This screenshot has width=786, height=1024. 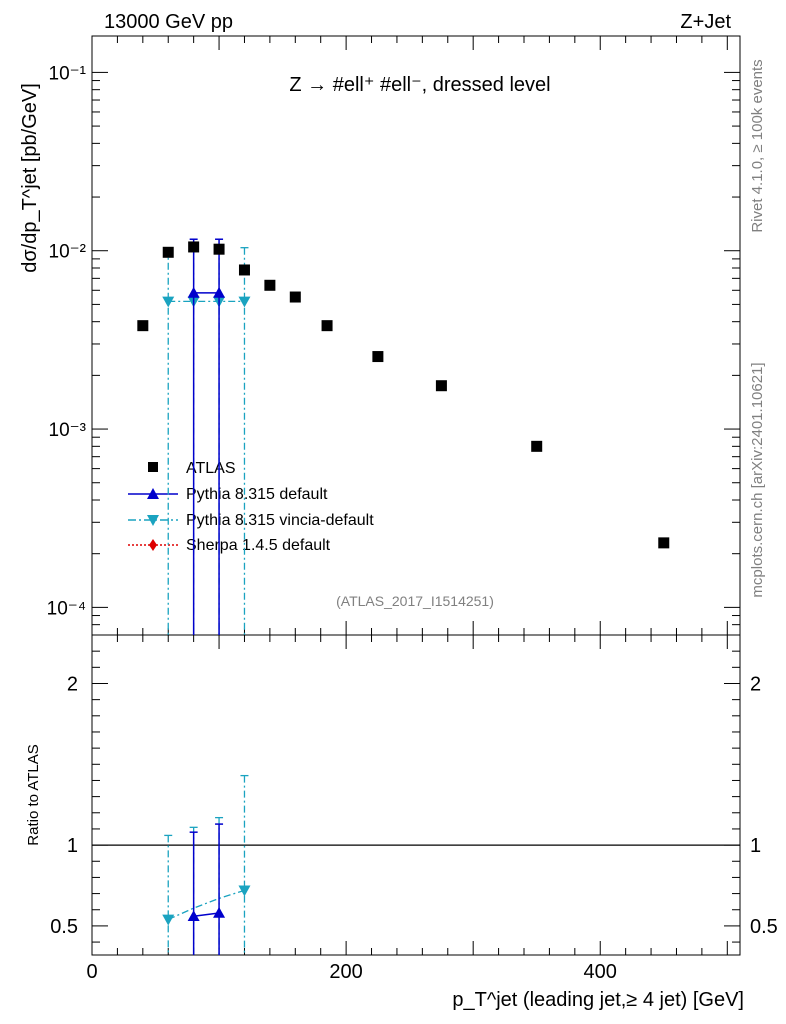 What do you see at coordinates (755, 846) in the screenshot?
I see `ratio-tick-label-right: 1` at bounding box center [755, 846].